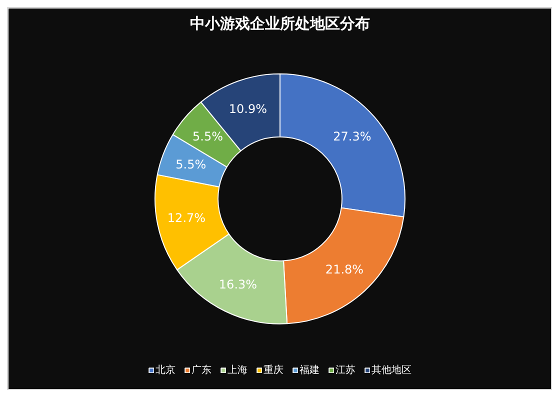 This screenshot has height=397, width=559. I want to click on legend-label: 福建, so click(310, 370).